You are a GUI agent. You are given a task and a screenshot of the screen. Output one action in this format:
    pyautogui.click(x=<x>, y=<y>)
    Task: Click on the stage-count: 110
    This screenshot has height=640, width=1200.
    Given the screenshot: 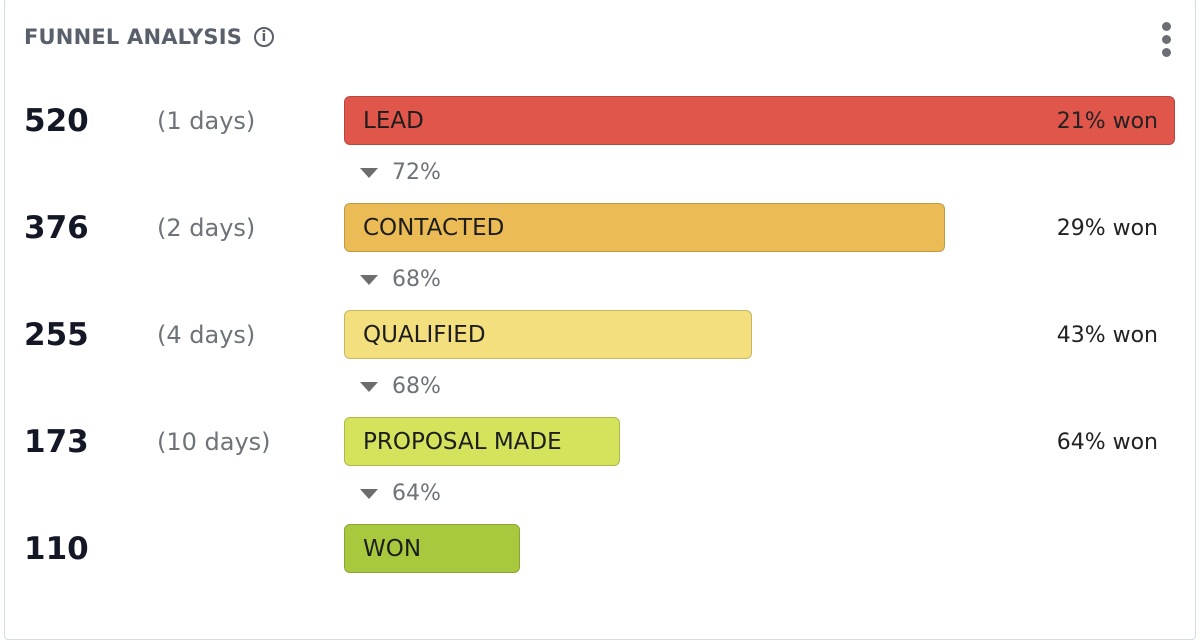 What is the action you would take?
    pyautogui.click(x=56, y=549)
    